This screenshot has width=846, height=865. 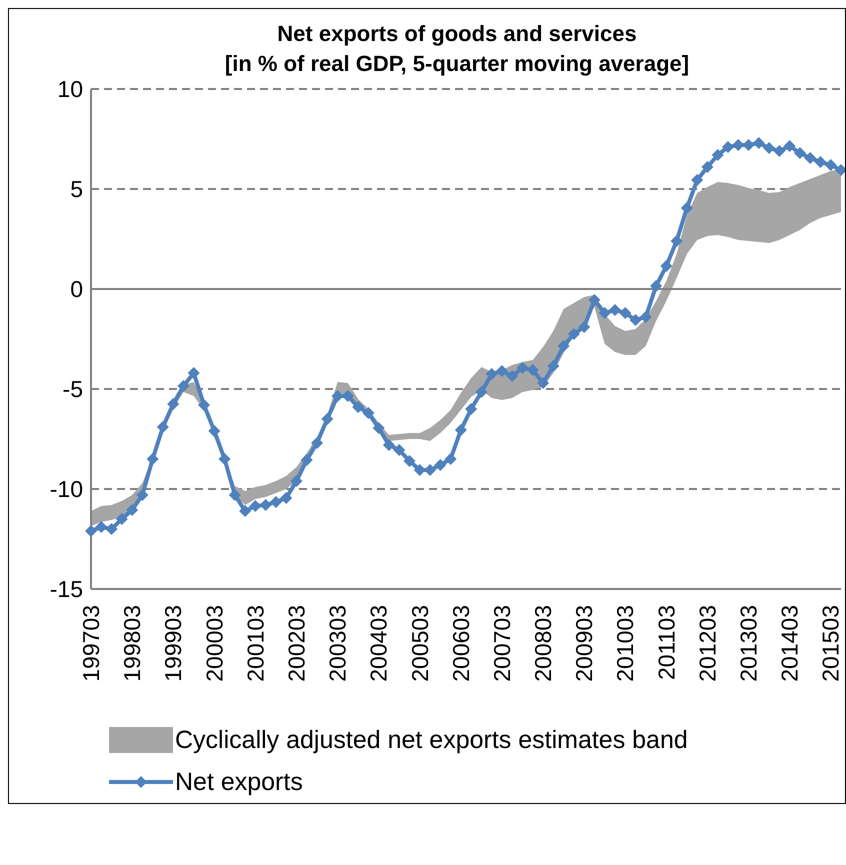 What do you see at coordinates (66, 589) in the screenshot?
I see `y-tick-label: -15` at bounding box center [66, 589].